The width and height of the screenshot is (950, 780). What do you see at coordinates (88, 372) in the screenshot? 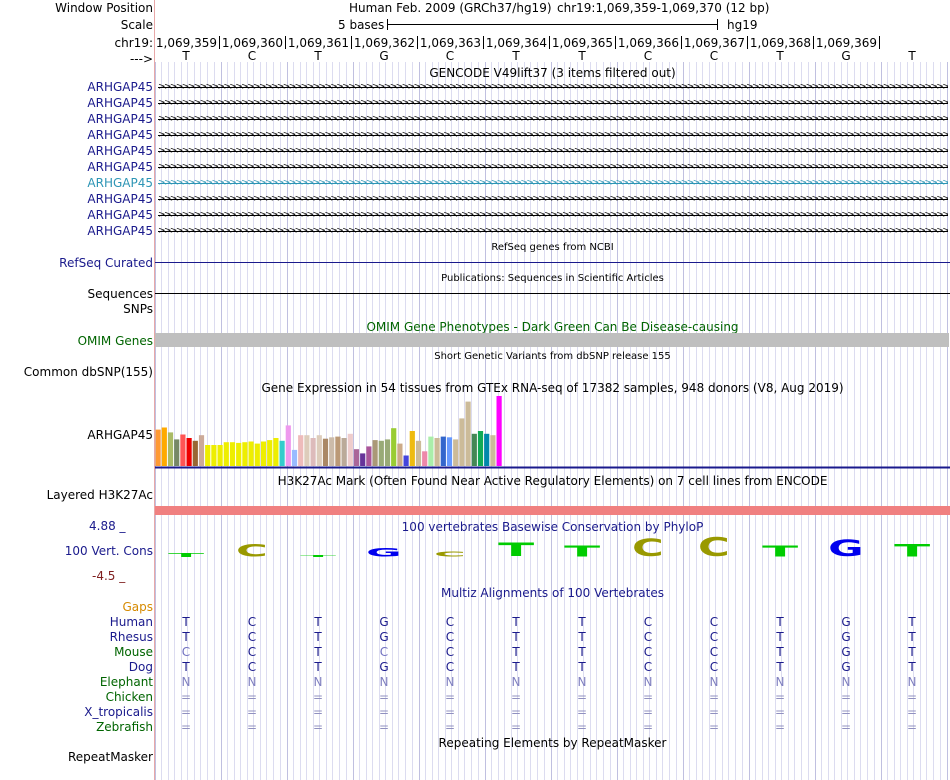
I see `dbsnp-track-label: Common dbSNP(155)` at bounding box center [88, 372].